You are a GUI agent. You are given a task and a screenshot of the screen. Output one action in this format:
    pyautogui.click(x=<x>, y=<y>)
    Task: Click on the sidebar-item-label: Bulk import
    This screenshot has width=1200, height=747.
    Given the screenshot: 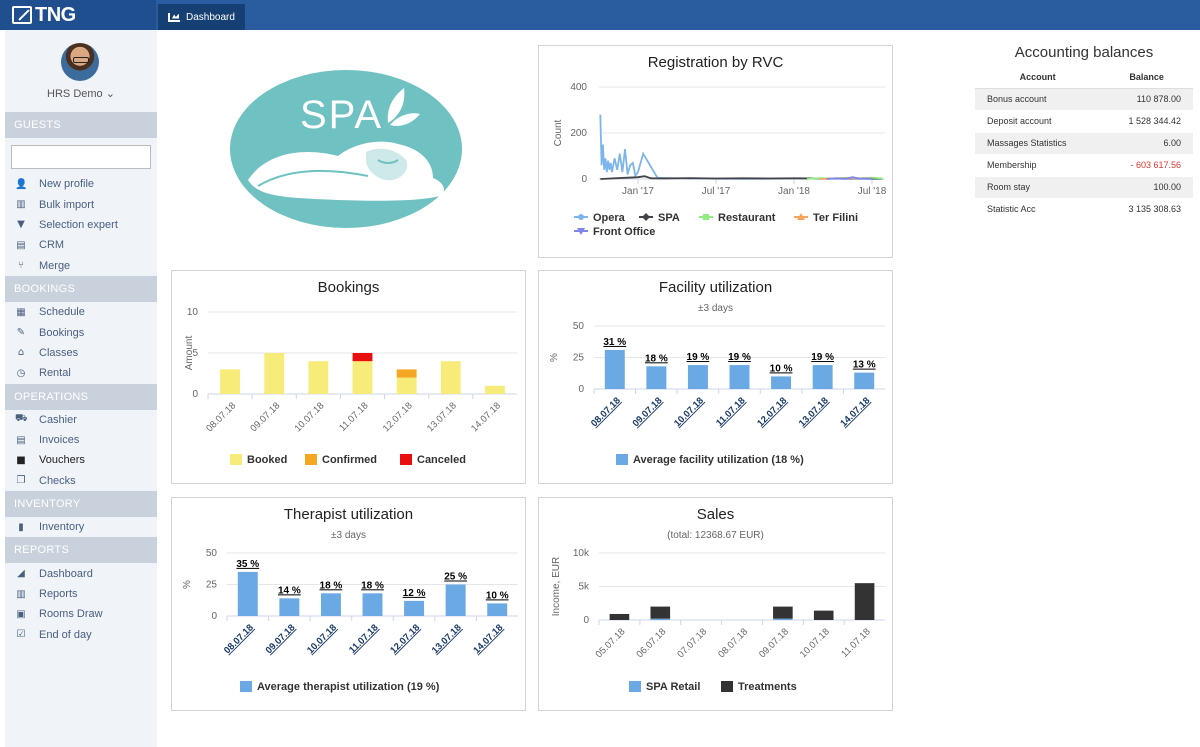 What is the action you would take?
    pyautogui.click(x=67, y=204)
    